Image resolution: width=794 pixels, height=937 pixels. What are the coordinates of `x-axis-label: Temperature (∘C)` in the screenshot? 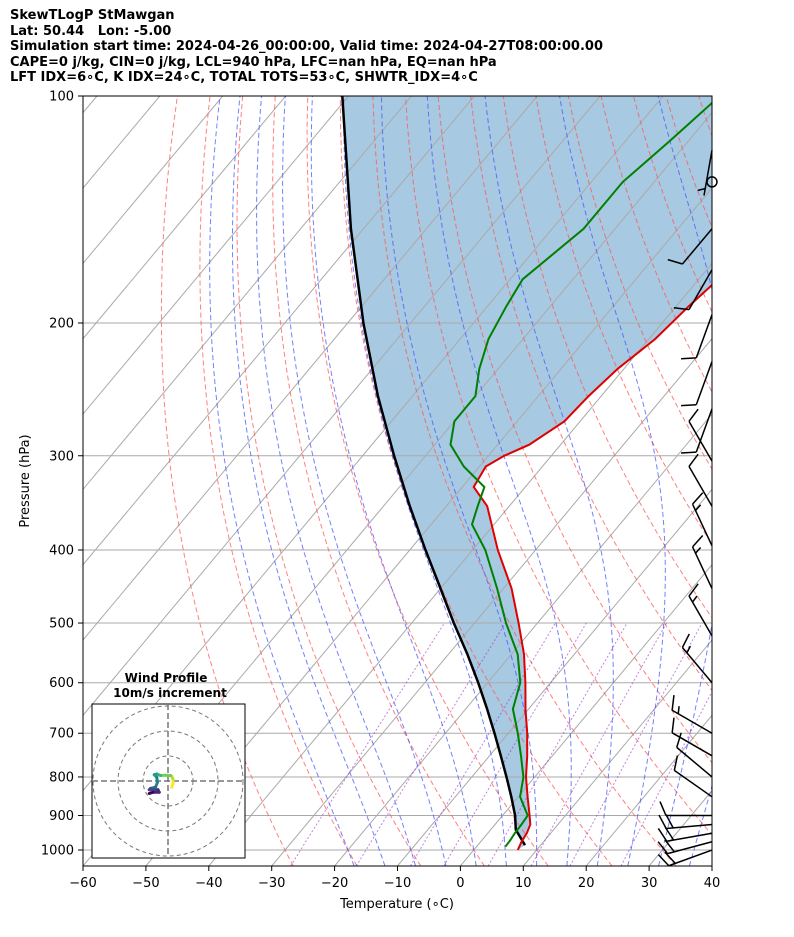 It's located at (396, 904).